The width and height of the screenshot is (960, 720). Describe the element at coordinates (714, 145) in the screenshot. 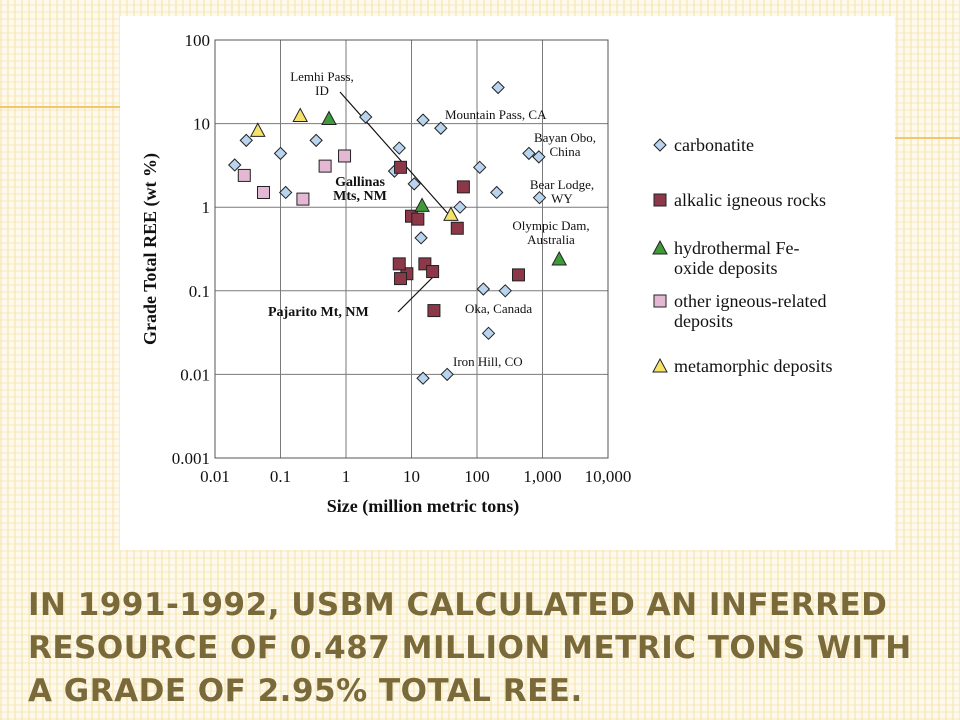

I see `legend-label-carbonatite: carbonatite` at that location.